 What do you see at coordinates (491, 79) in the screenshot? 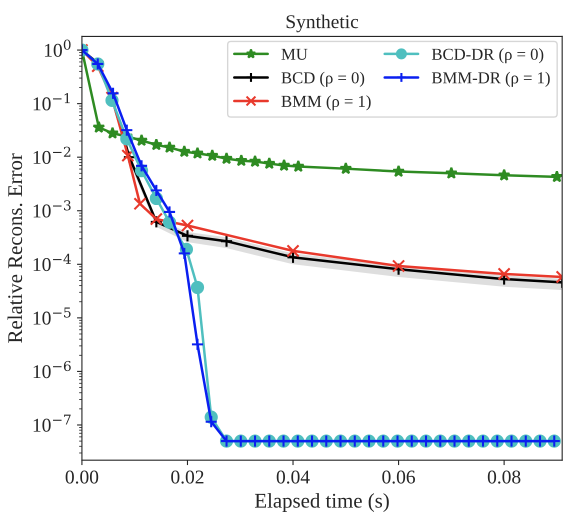
I see `legend-label: BMM-DR (ρ = 1)` at bounding box center [491, 79].